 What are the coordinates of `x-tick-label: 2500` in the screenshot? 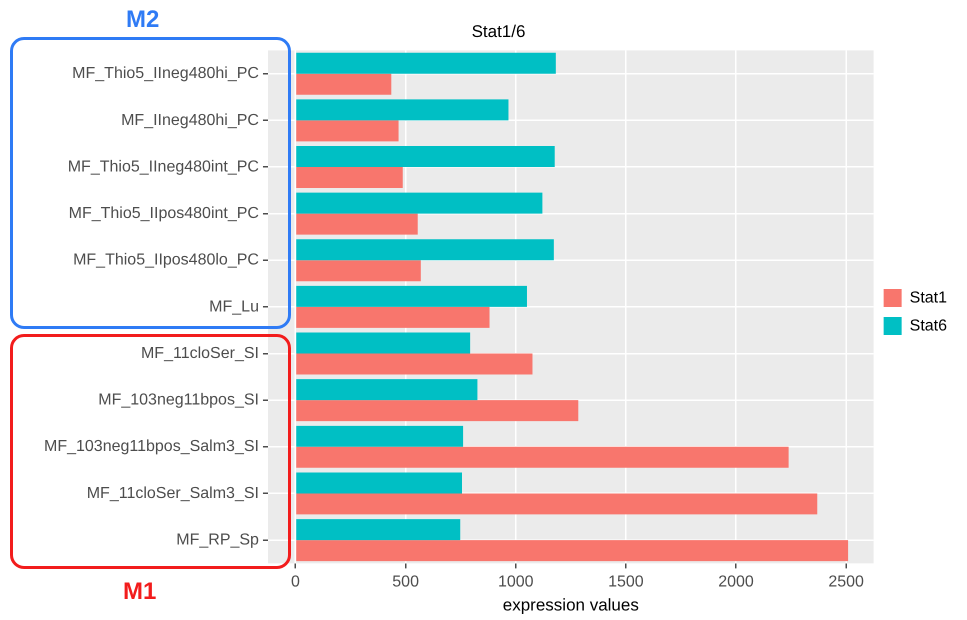 It's located at (846, 581).